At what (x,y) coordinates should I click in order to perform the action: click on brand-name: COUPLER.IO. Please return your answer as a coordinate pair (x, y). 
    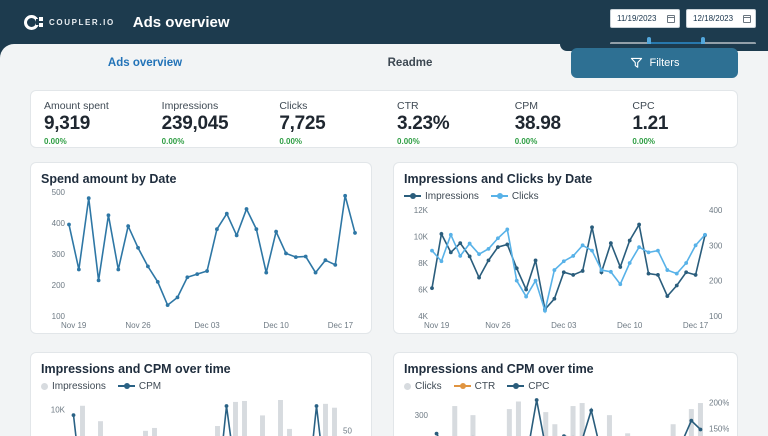
    Looking at the image, I should click on (82, 22).